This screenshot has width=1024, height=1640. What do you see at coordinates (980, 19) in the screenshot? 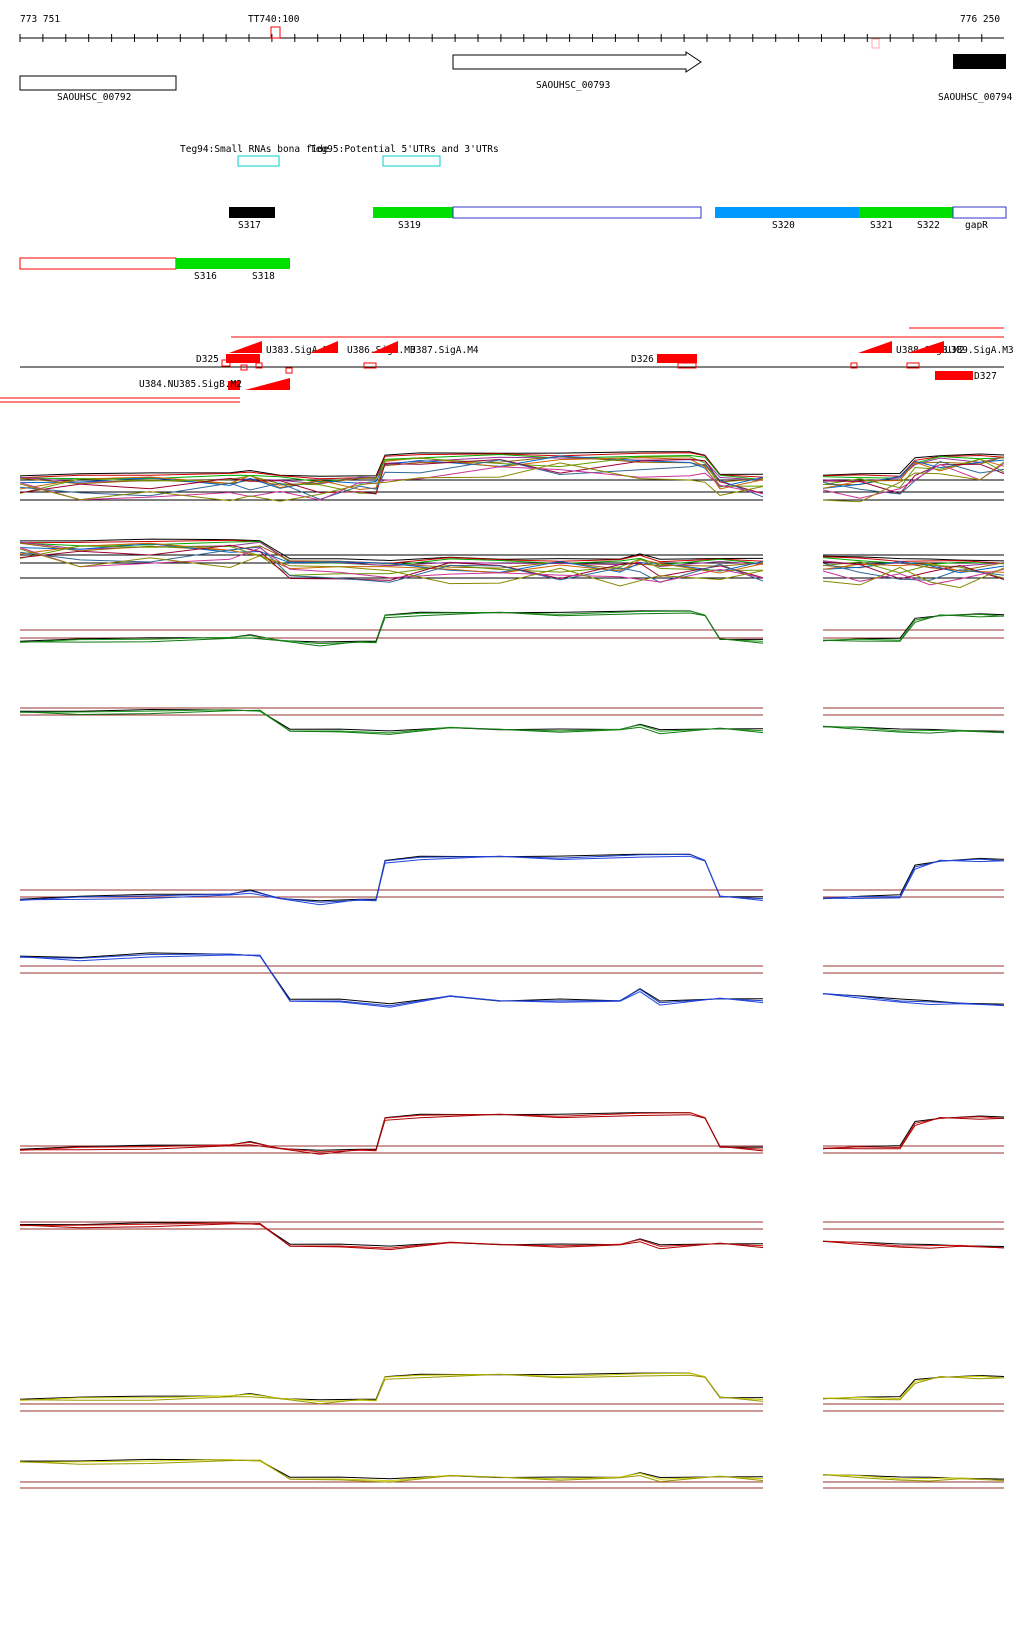
I see `ruler-end-label: 776 250` at bounding box center [980, 19].